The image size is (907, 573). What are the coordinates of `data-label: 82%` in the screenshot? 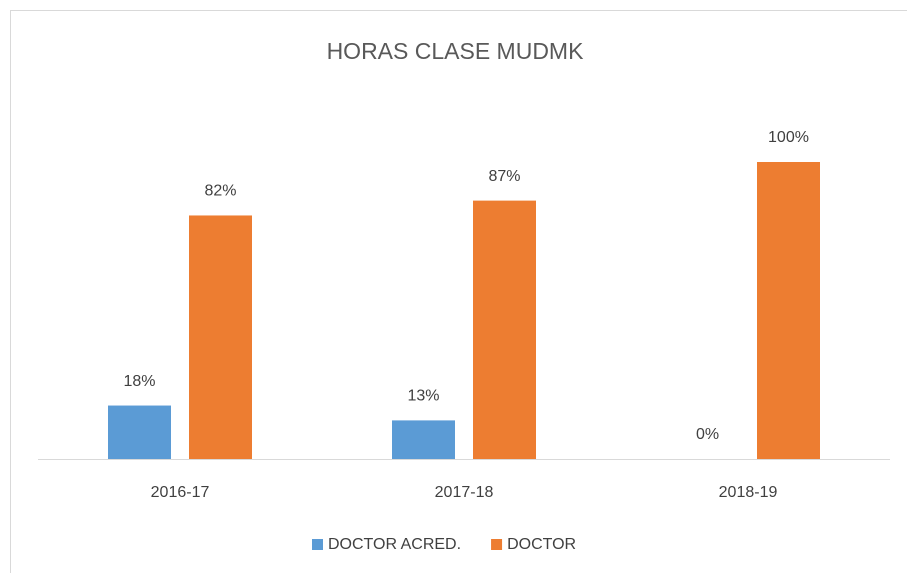 It's located at (220, 191).